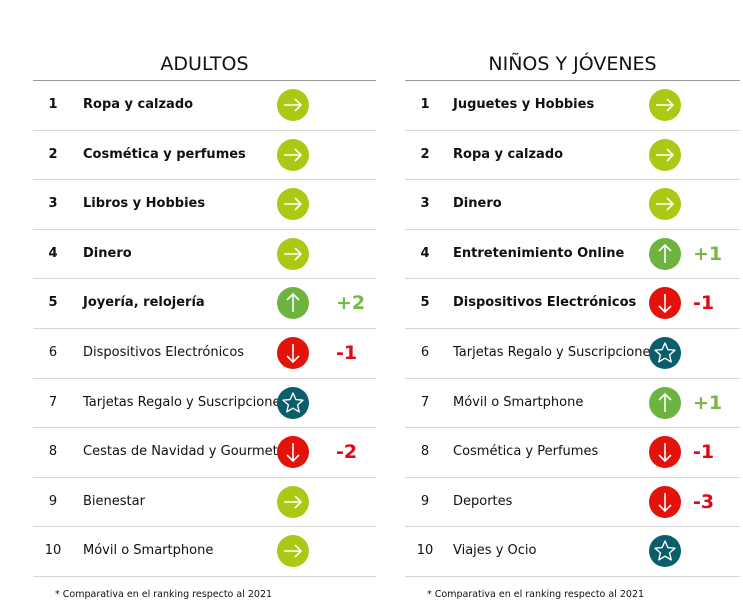 Image resolution: width=743 pixels, height=601 pixels. Describe the element at coordinates (204, 503) in the screenshot. I see `ranking-row: 9 Bienestar` at that location.